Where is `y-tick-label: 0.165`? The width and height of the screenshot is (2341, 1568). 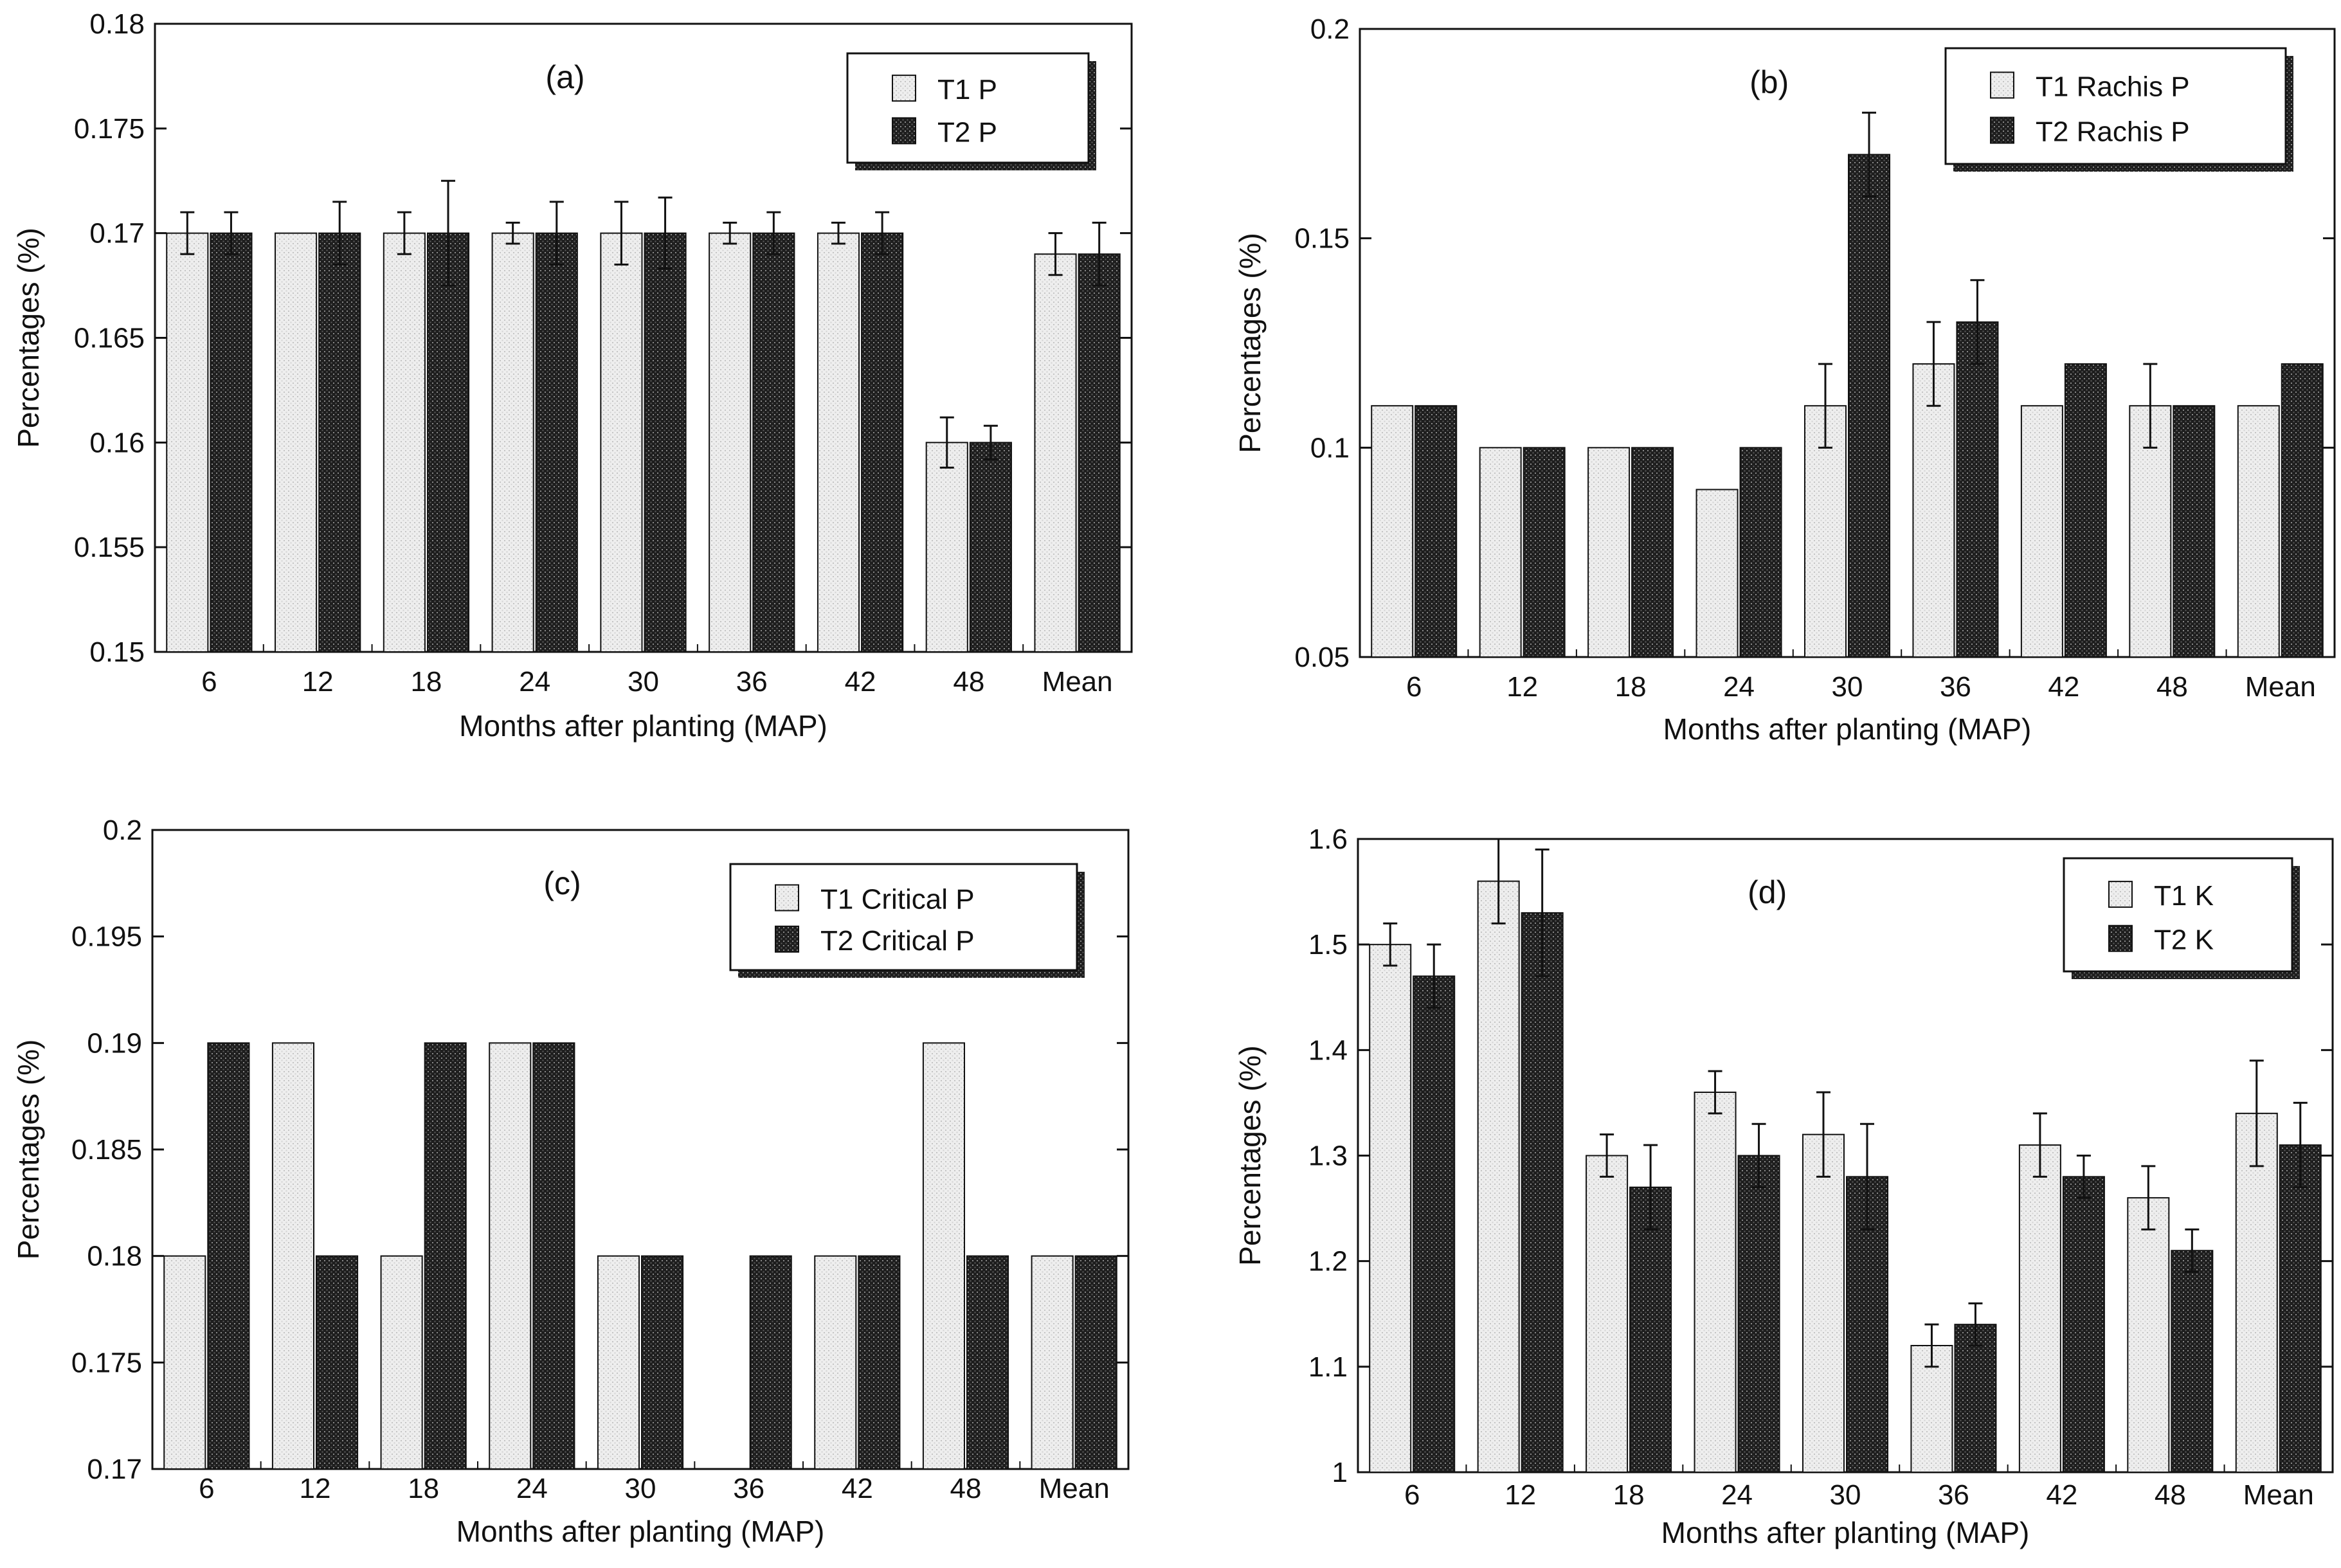
y-tick-label: 0.165 is located at coordinates (109, 338).